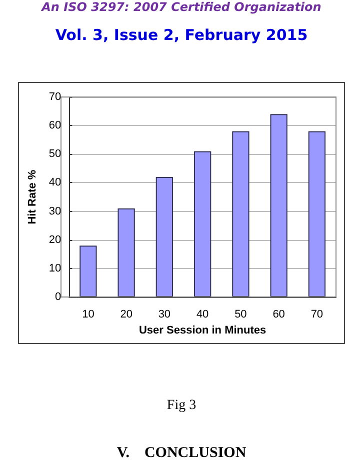  What do you see at coordinates (55, 268) in the screenshot?
I see `y-tick-label: 10` at bounding box center [55, 268].